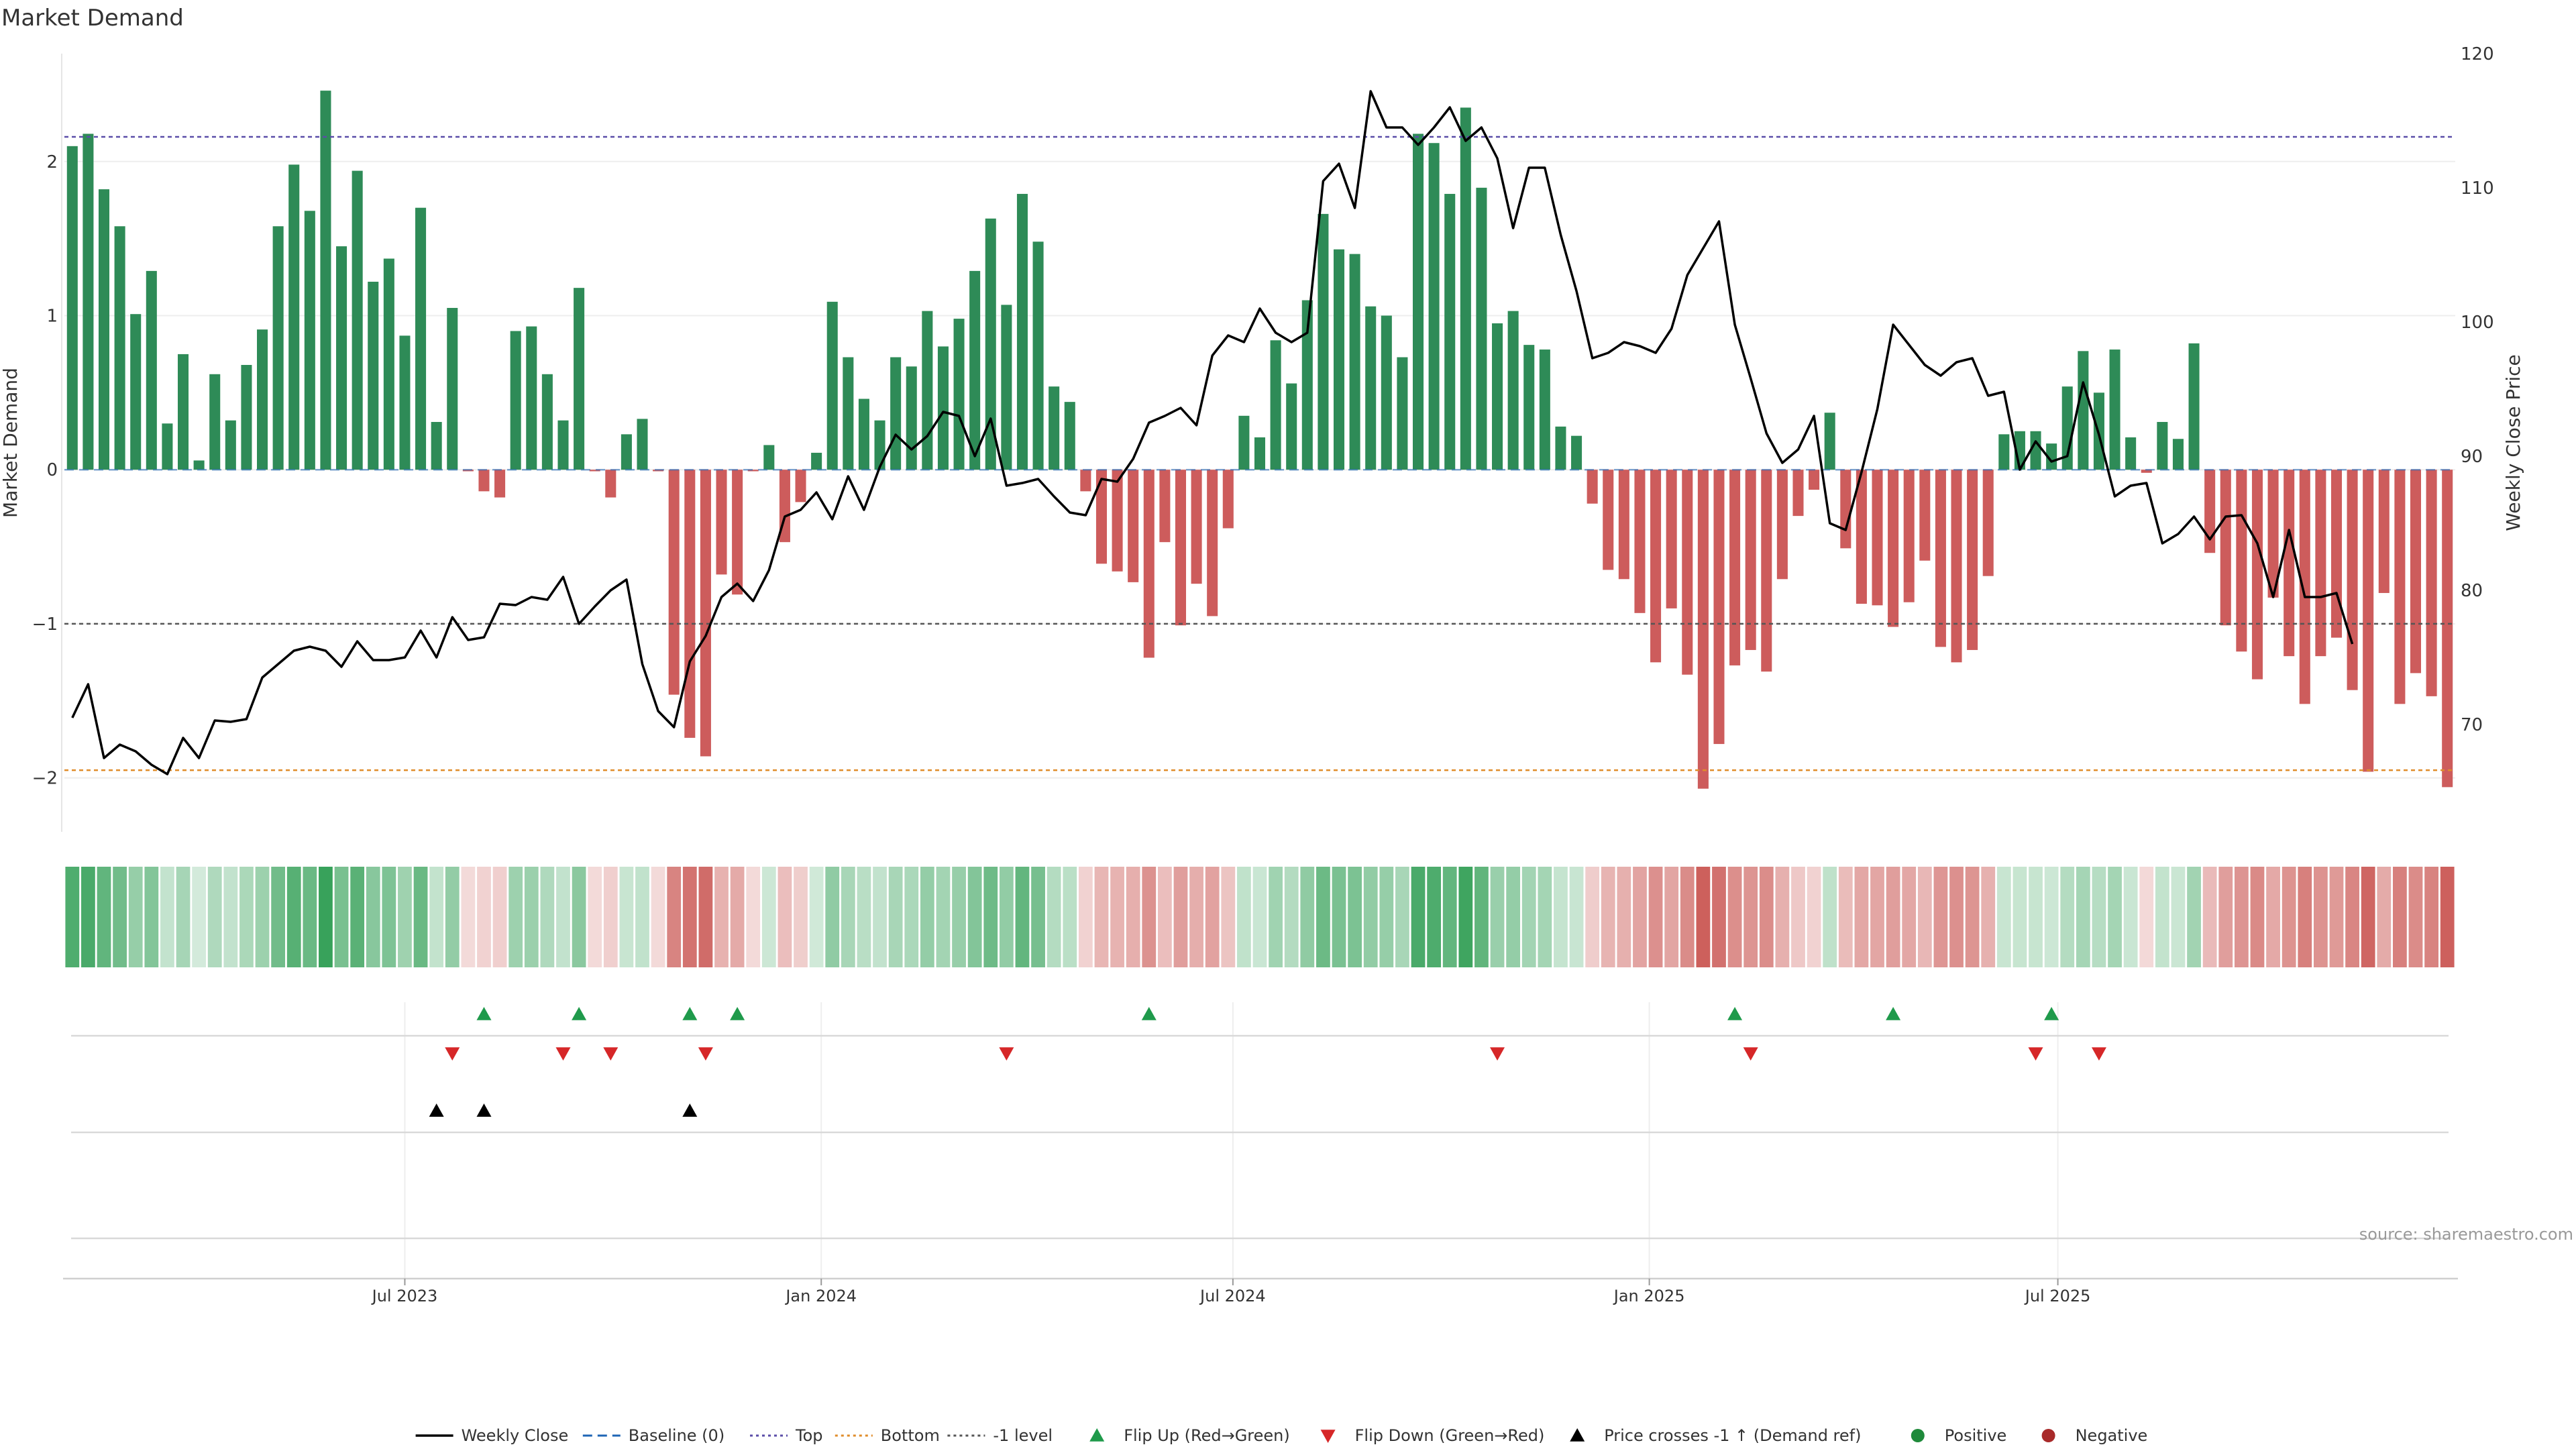 This screenshot has width=2576, height=1449. I want to click on legend-item: Baseline (0), so click(653, 1435).